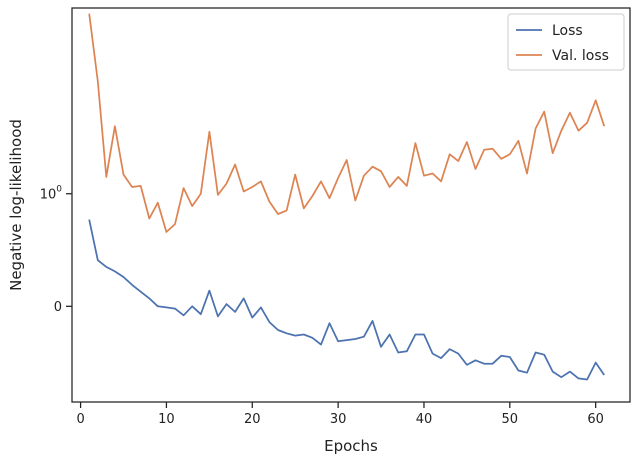 The width and height of the screenshot is (641, 463). Describe the element at coordinates (338, 419) in the screenshot. I see `x-tick-label: 30` at that location.